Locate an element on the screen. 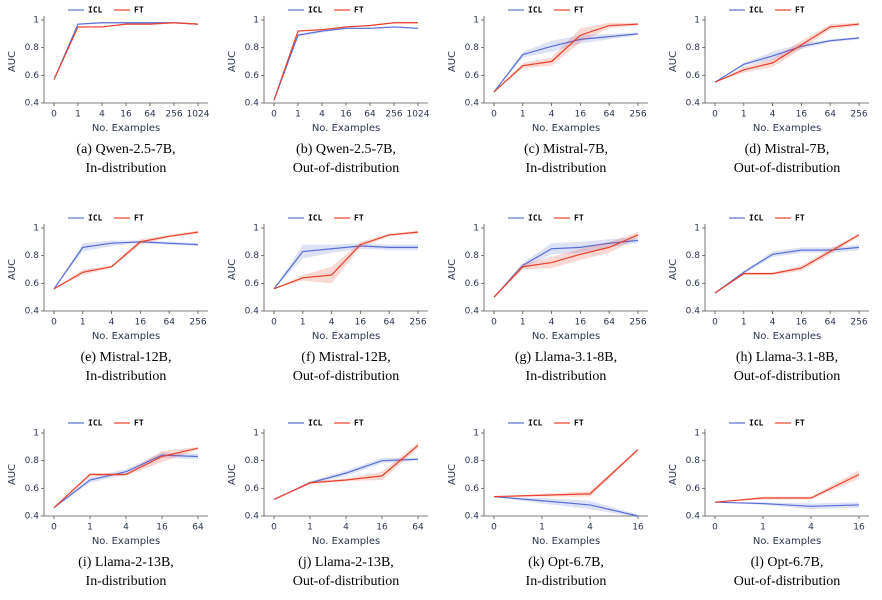  caption: (d) Mistral-7B, is located at coordinates (787, 149).